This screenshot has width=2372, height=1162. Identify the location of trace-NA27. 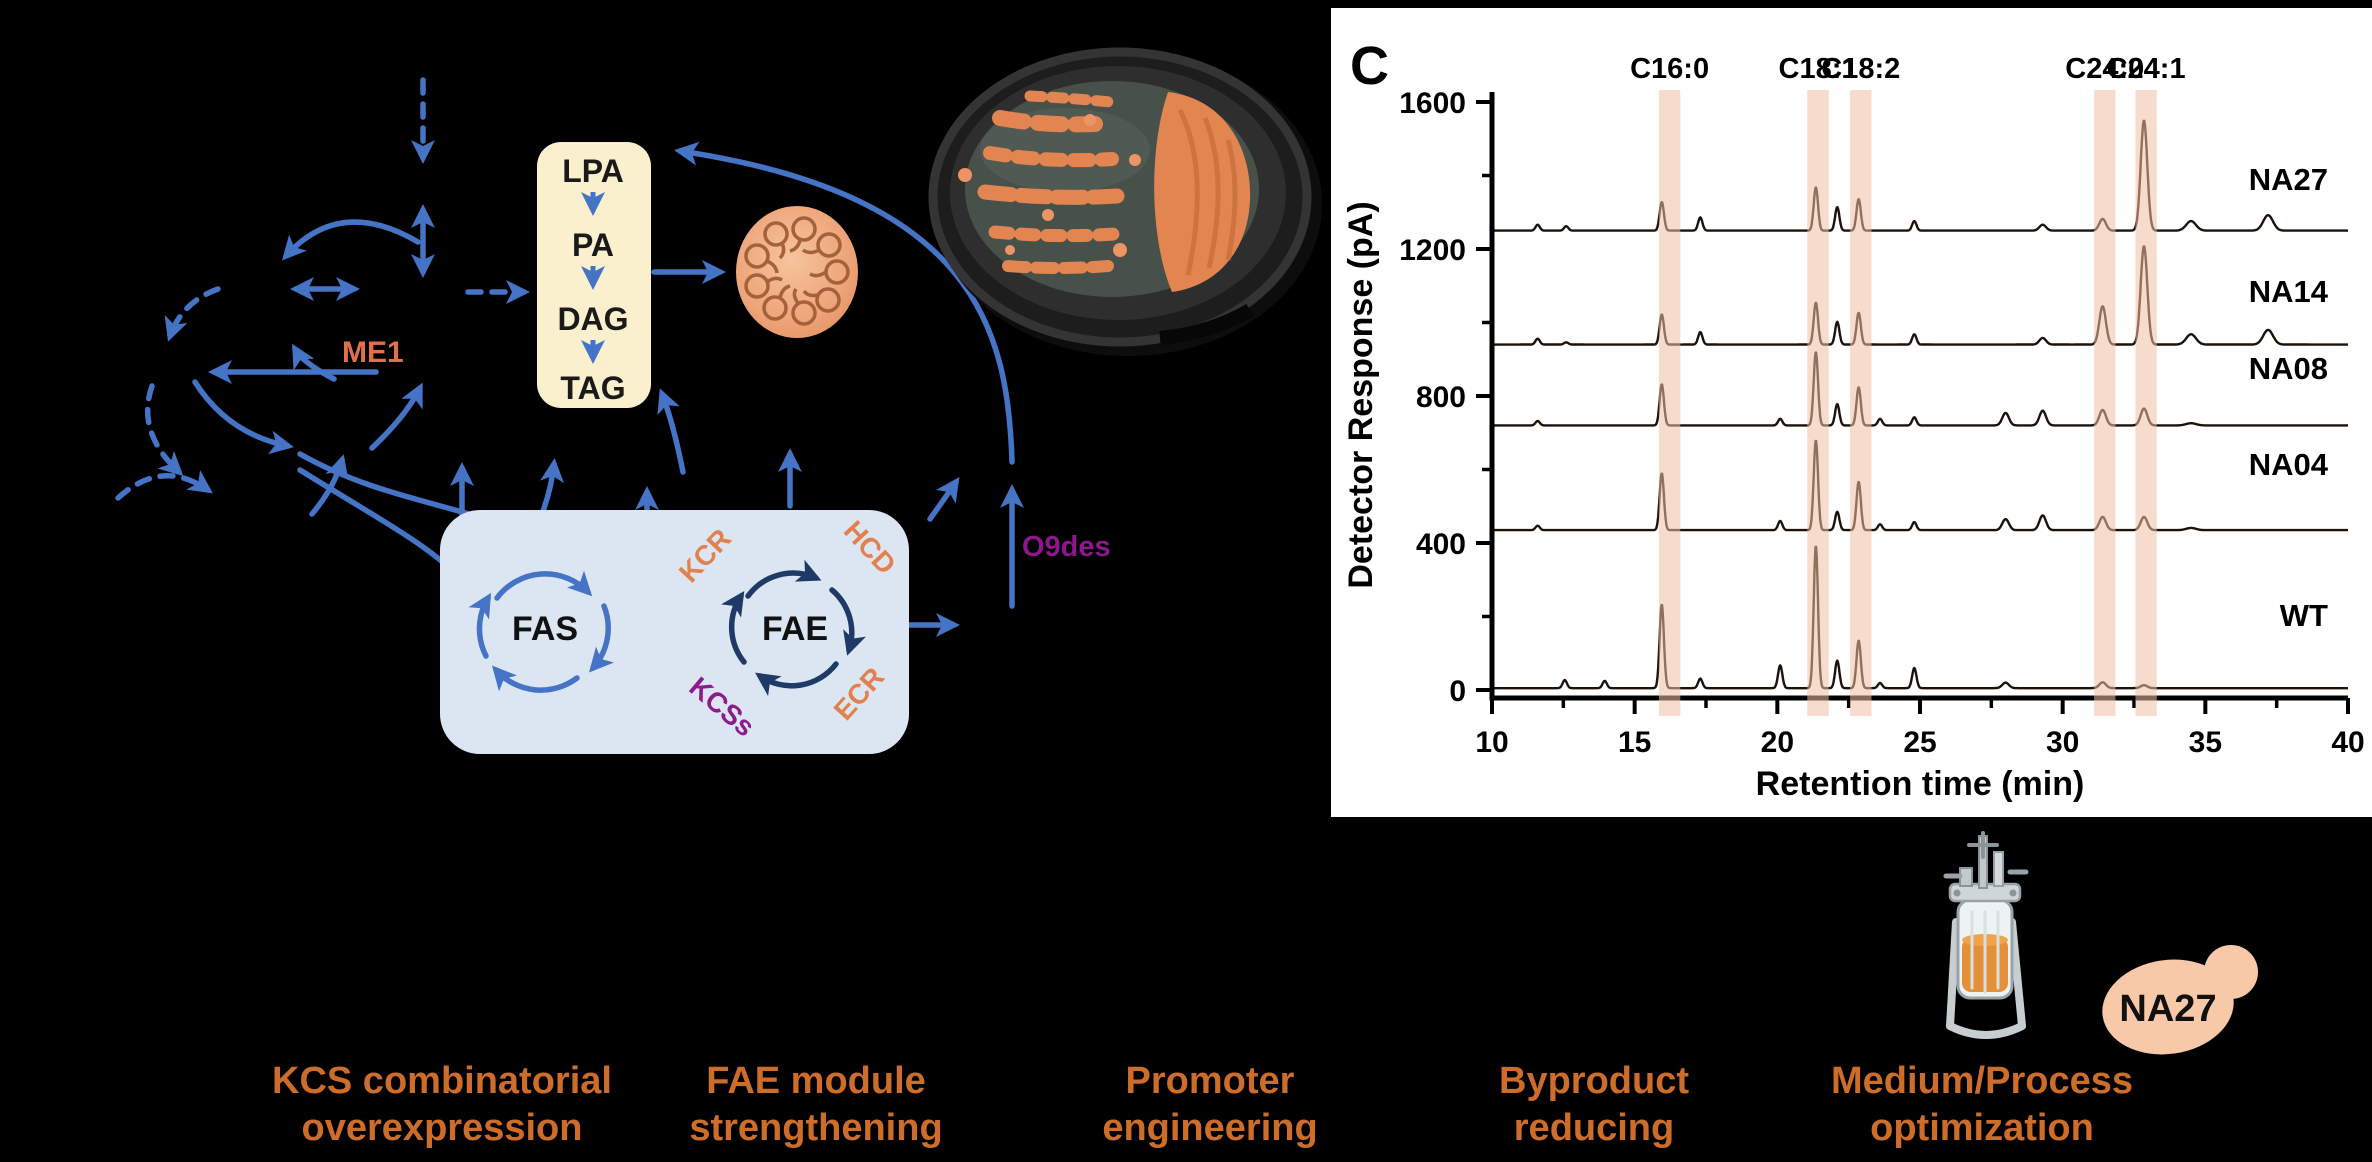
(1920, 175).